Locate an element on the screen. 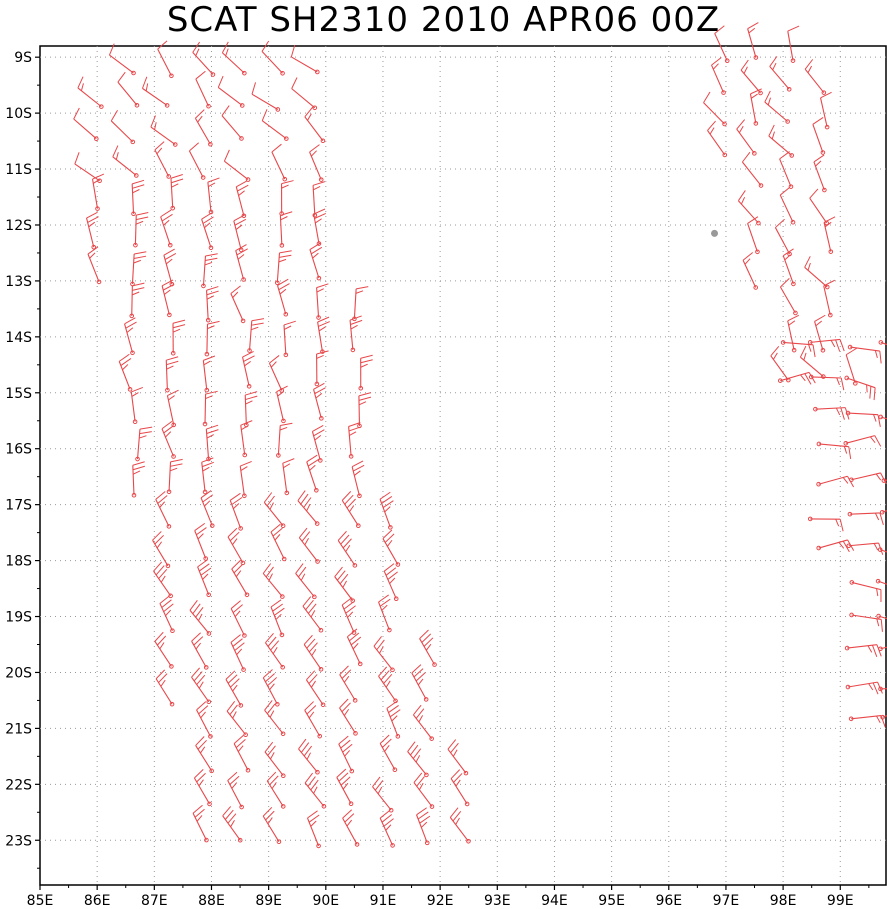 This screenshot has width=887, height=909. tick-label-lat: 13S is located at coordinates (18, 282).